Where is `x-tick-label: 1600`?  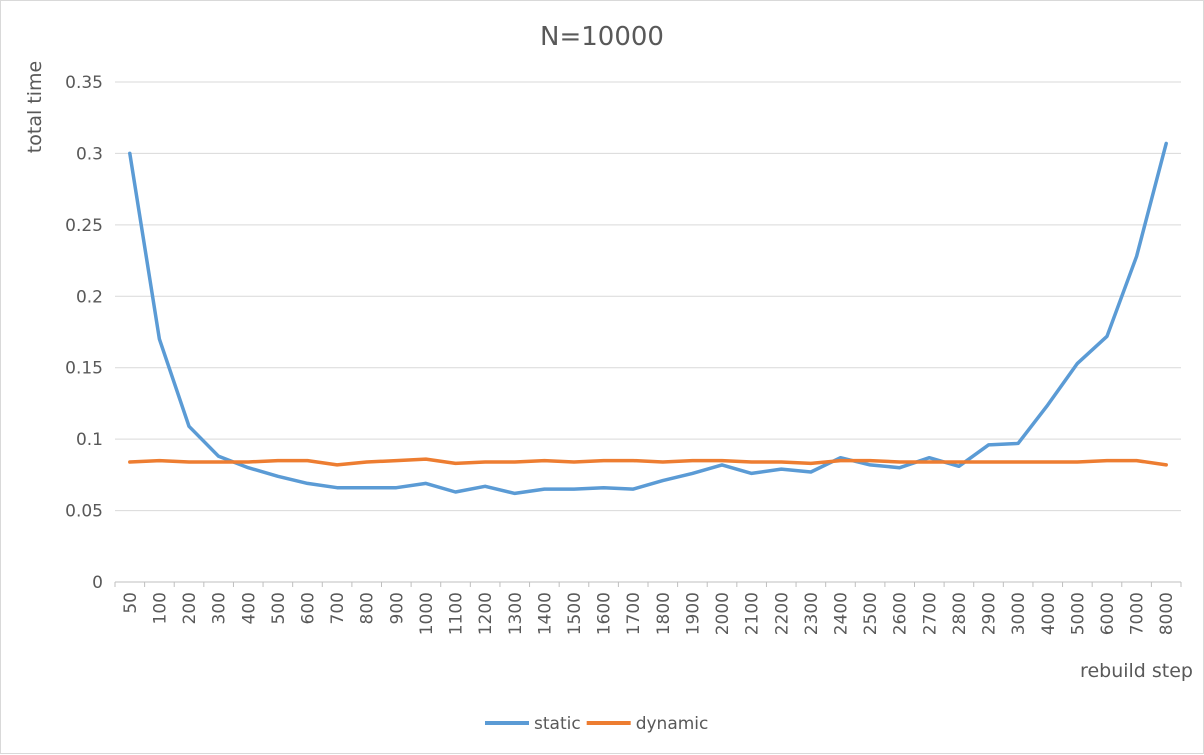
x-tick-label: 1600 is located at coordinates (605, 613).